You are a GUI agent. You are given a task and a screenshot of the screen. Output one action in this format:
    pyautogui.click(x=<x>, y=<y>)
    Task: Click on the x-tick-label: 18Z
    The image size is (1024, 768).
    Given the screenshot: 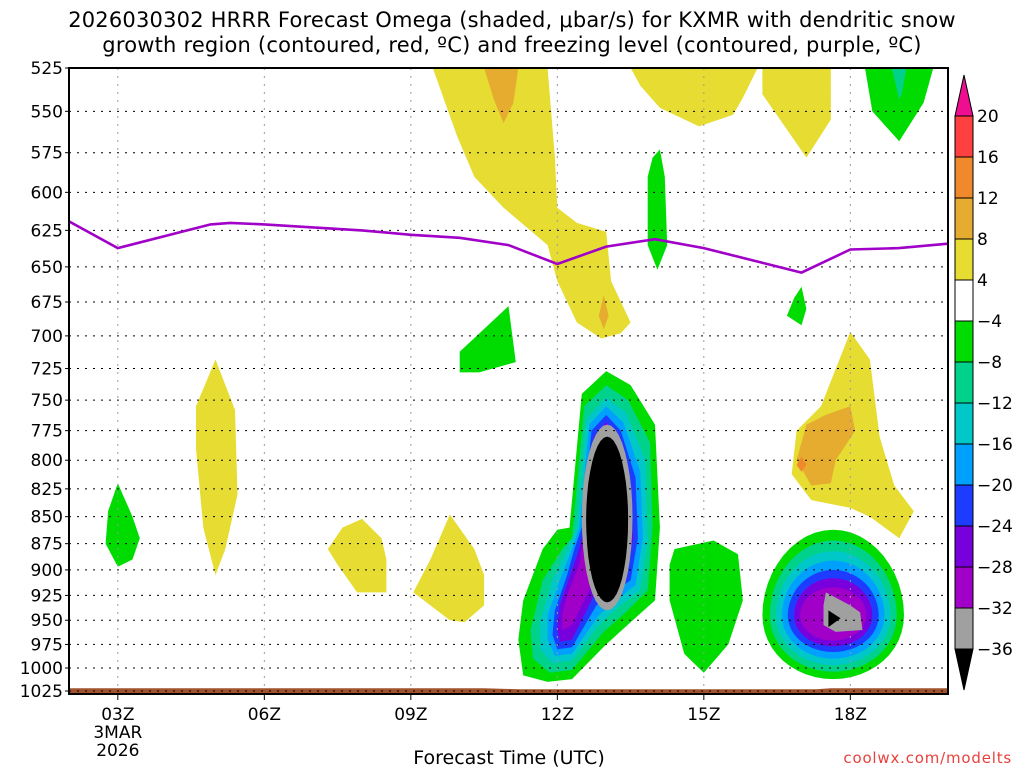 What is the action you would take?
    pyautogui.click(x=850, y=715)
    